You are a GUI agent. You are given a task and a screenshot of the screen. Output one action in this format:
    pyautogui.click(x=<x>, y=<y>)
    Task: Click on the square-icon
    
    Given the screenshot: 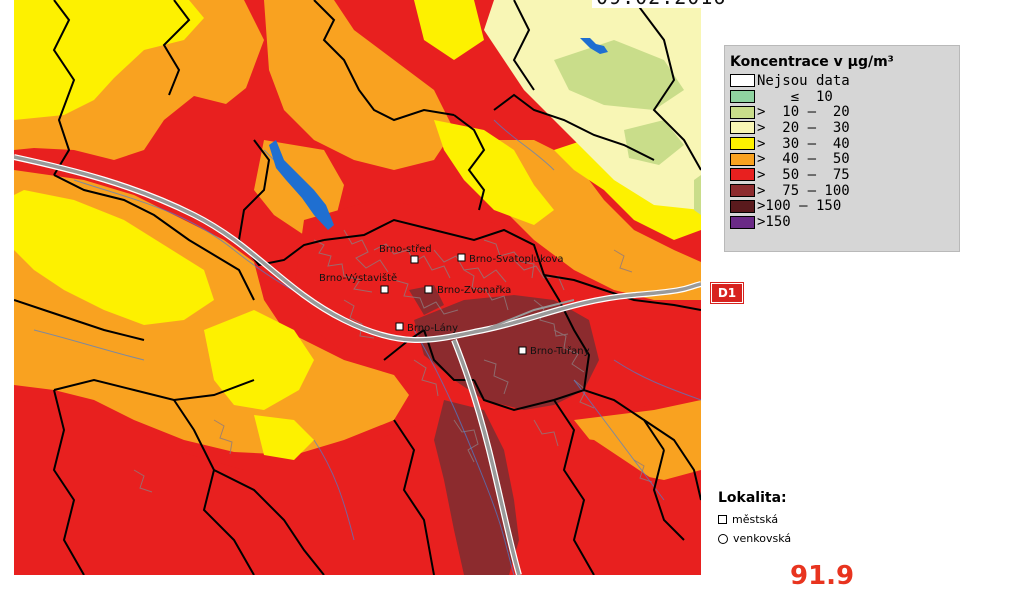 What is the action you would take?
    pyautogui.click(x=722, y=519)
    